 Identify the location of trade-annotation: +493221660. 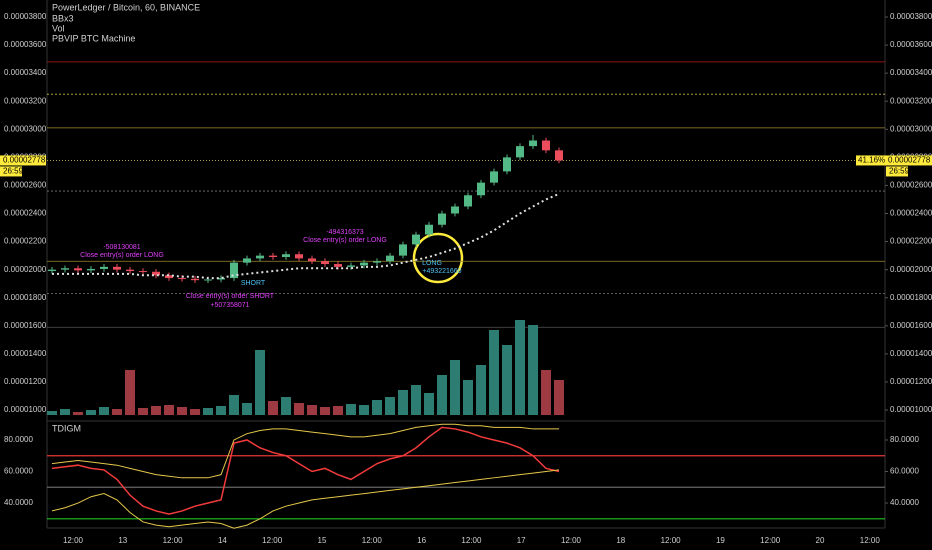
(441, 271).